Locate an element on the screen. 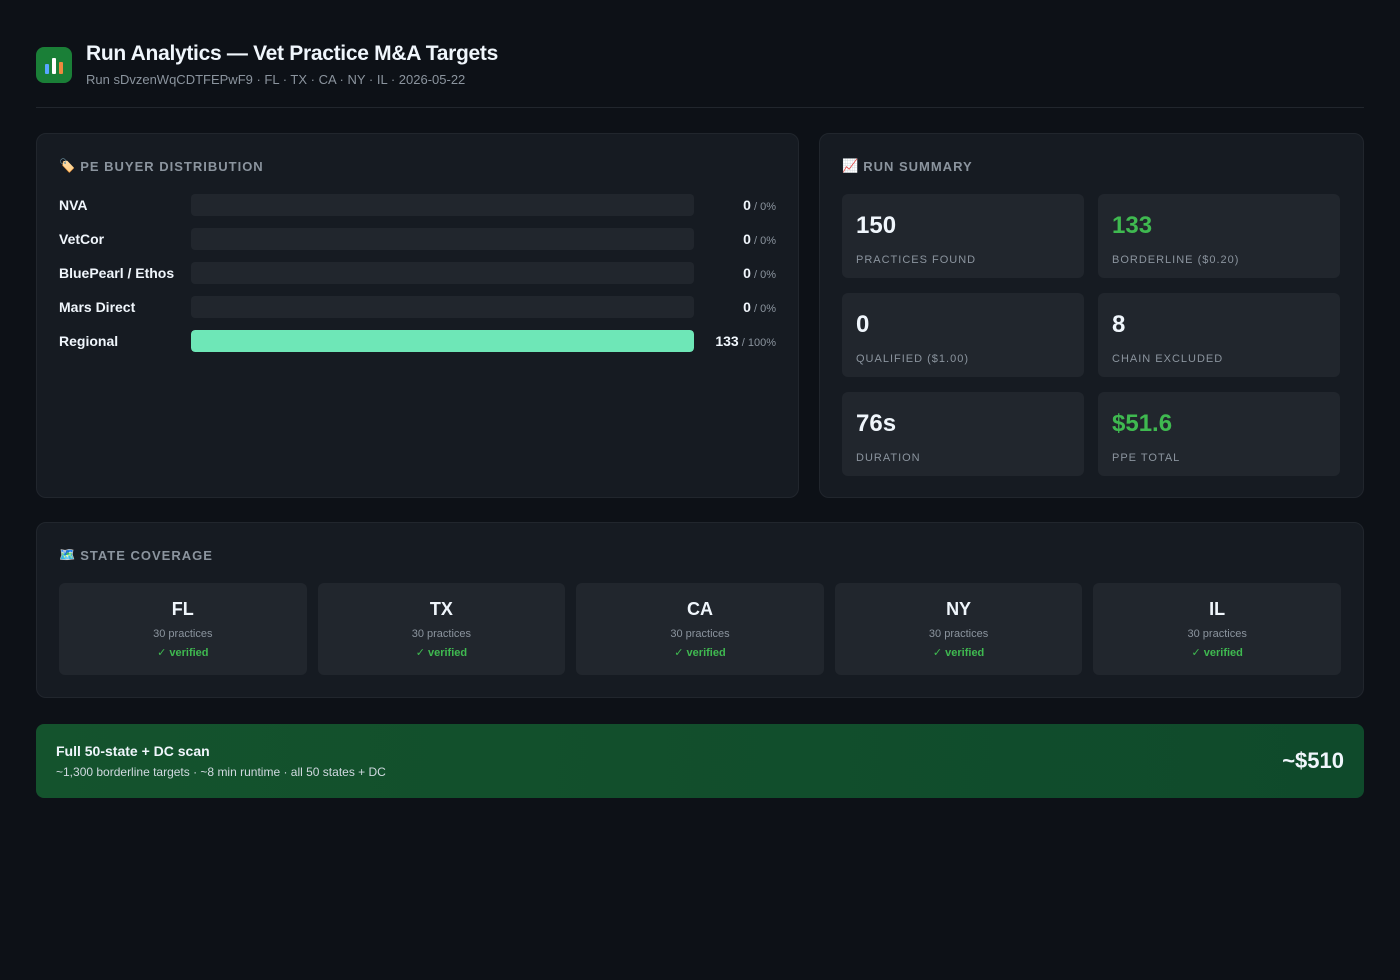 This screenshot has height=980, width=1400. summary-stat: 0 Qualified ($1.00) is located at coordinates (963, 335).